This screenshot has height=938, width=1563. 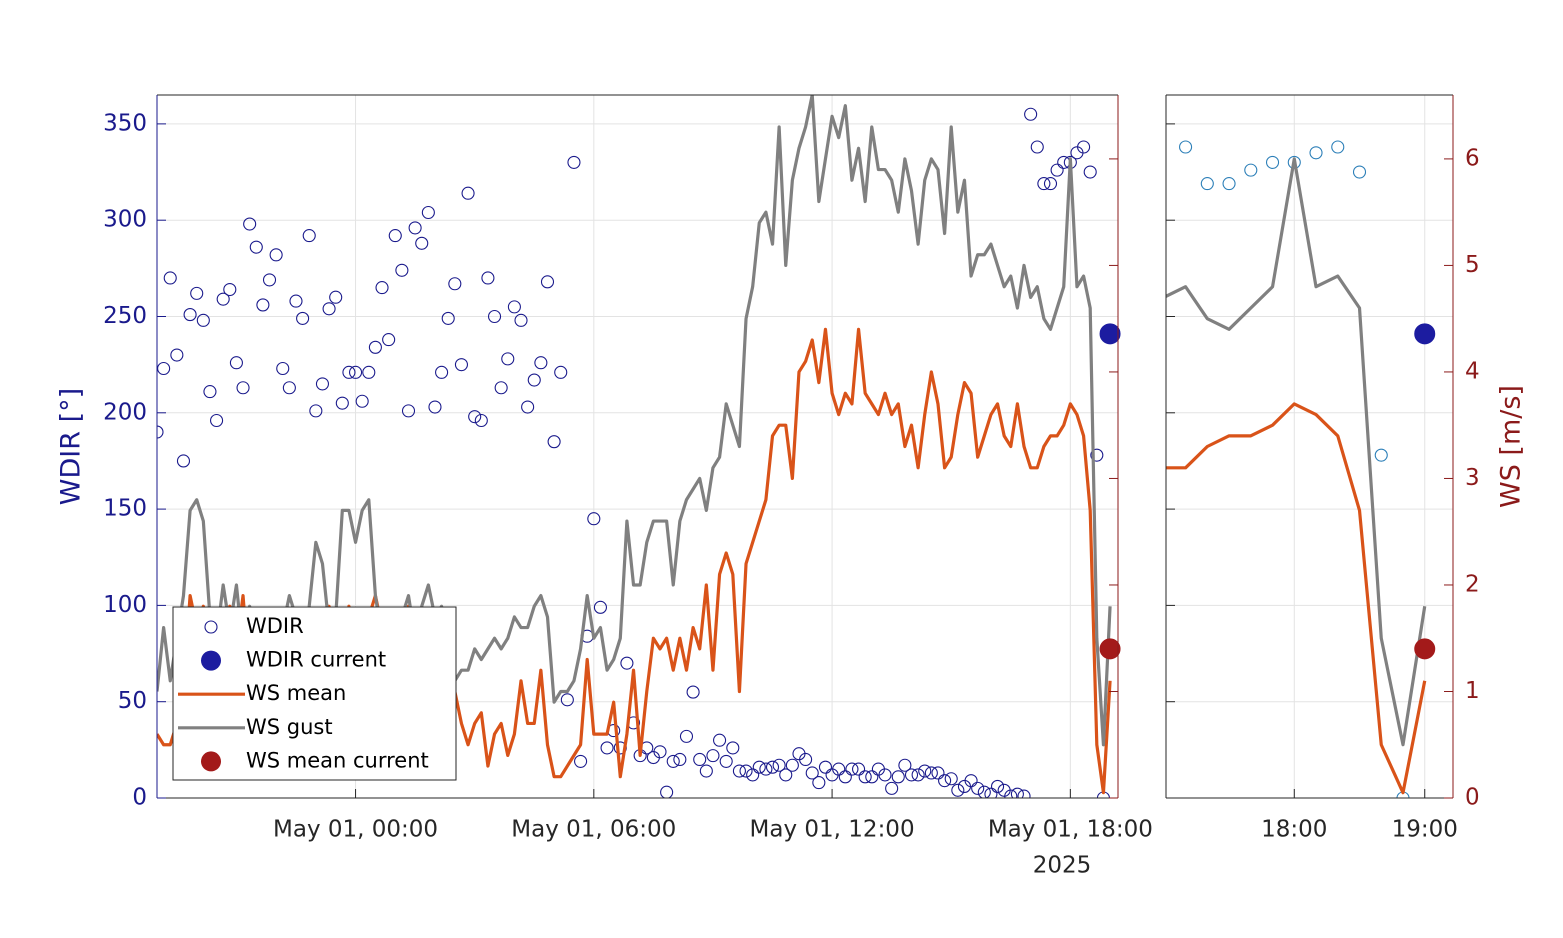 What do you see at coordinates (316, 660) in the screenshot?
I see `legend-label: WDIR current` at bounding box center [316, 660].